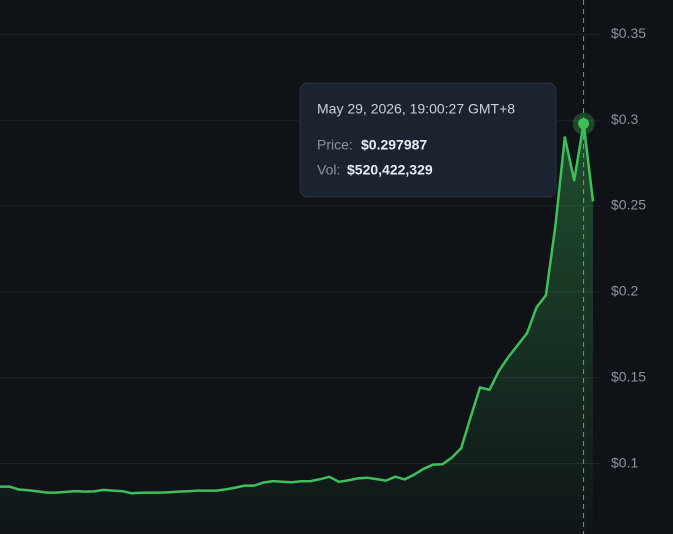 The image size is (673, 534). What do you see at coordinates (390, 170) in the screenshot?
I see `tooltip-vol: $520,422,329` at bounding box center [390, 170].